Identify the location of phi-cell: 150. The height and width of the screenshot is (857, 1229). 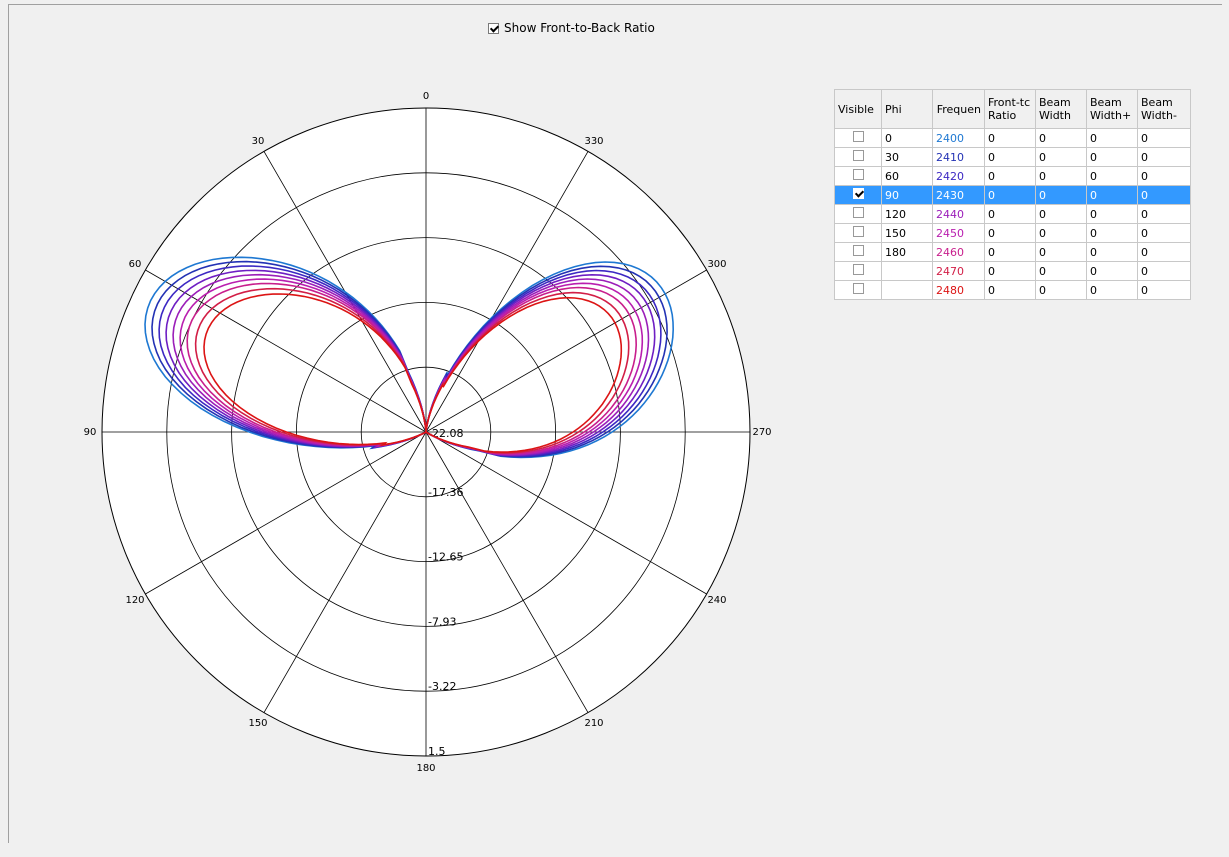
(907, 233).